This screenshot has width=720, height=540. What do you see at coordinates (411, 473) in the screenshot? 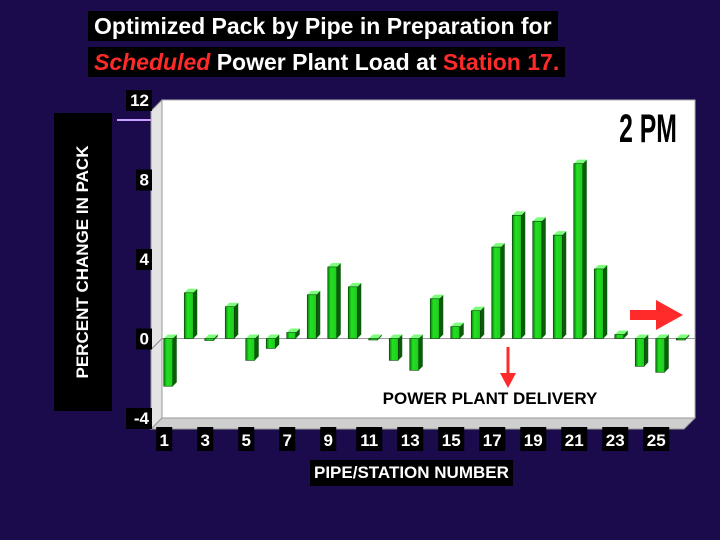
I see `x-axis-label: PIPE/STATION NUMBER` at bounding box center [411, 473].